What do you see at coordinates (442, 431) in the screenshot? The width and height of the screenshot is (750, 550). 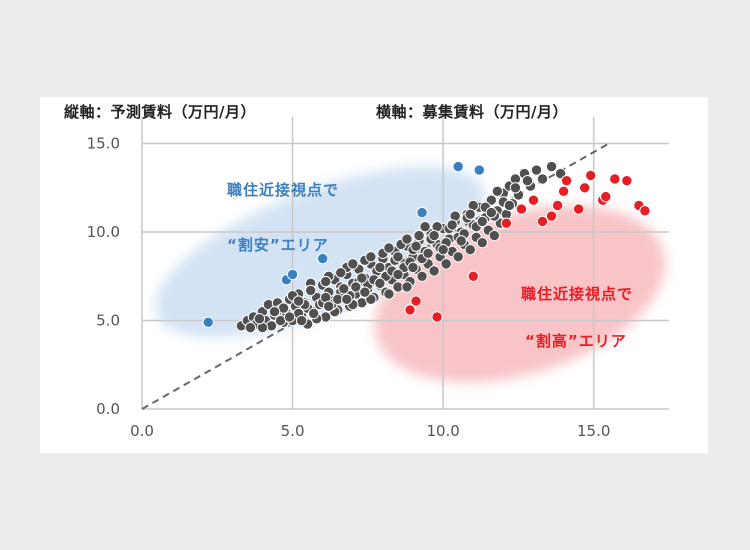 I see `x-tick-label: 10.0` at bounding box center [442, 431].